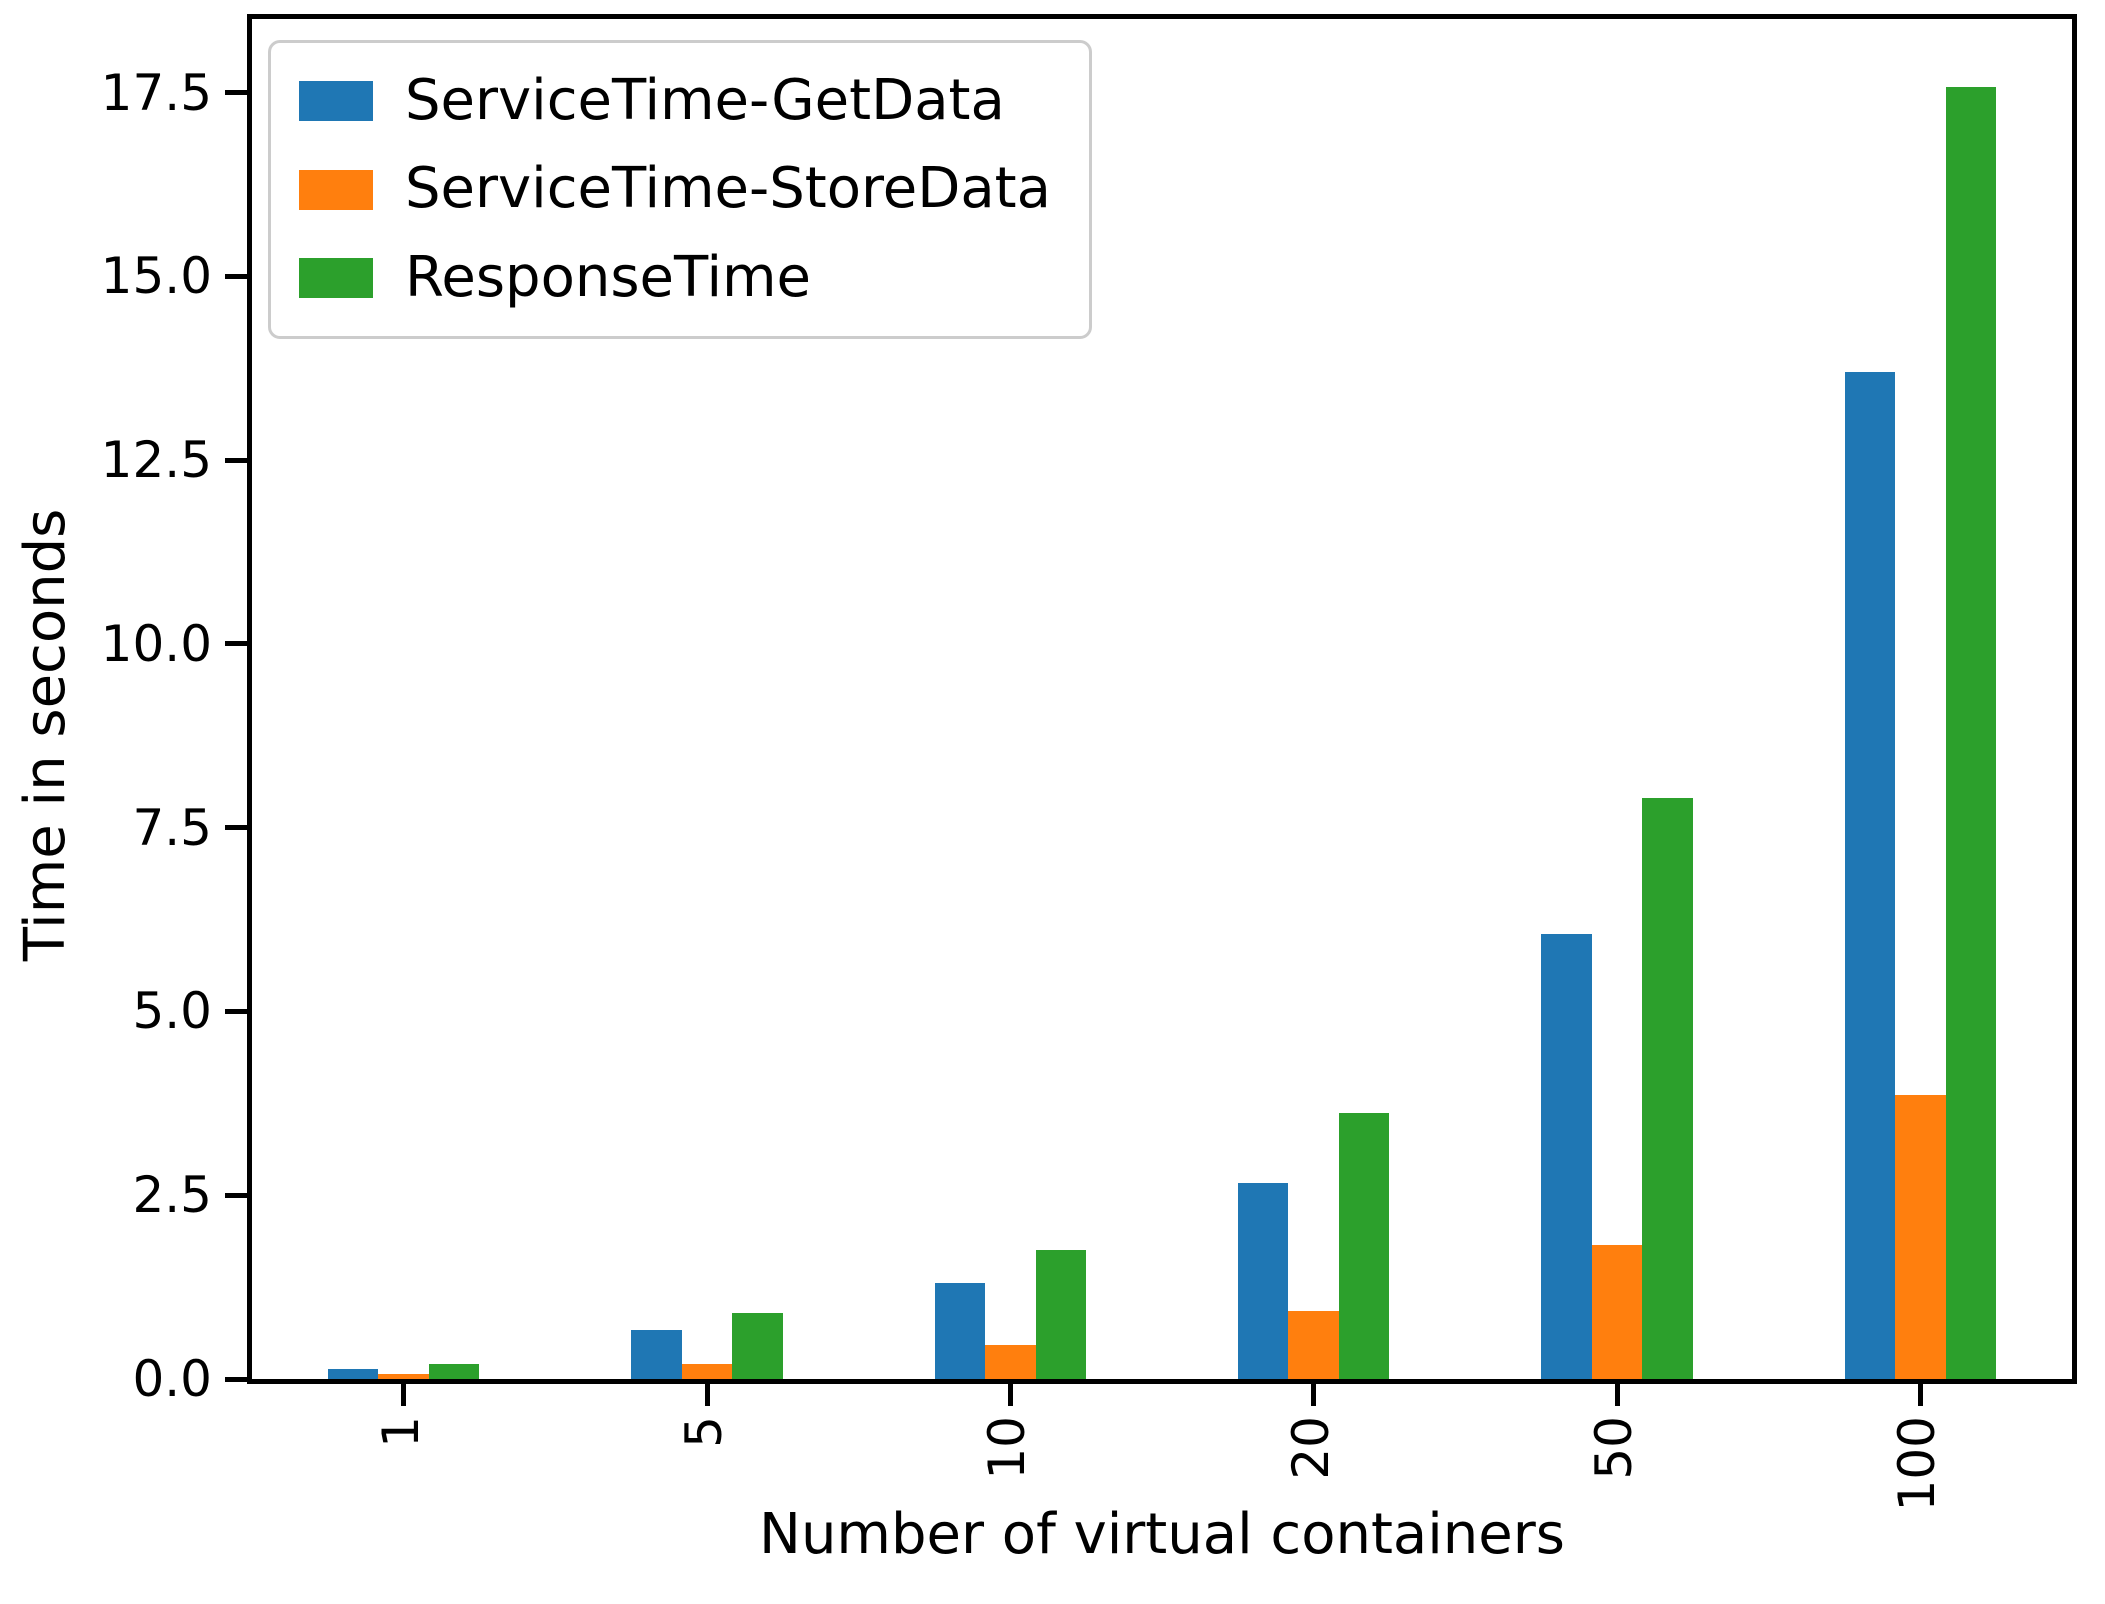 Image resolution: width=2105 pixels, height=1604 pixels. I want to click on y-tick-label: 7.5, so click(172, 827).